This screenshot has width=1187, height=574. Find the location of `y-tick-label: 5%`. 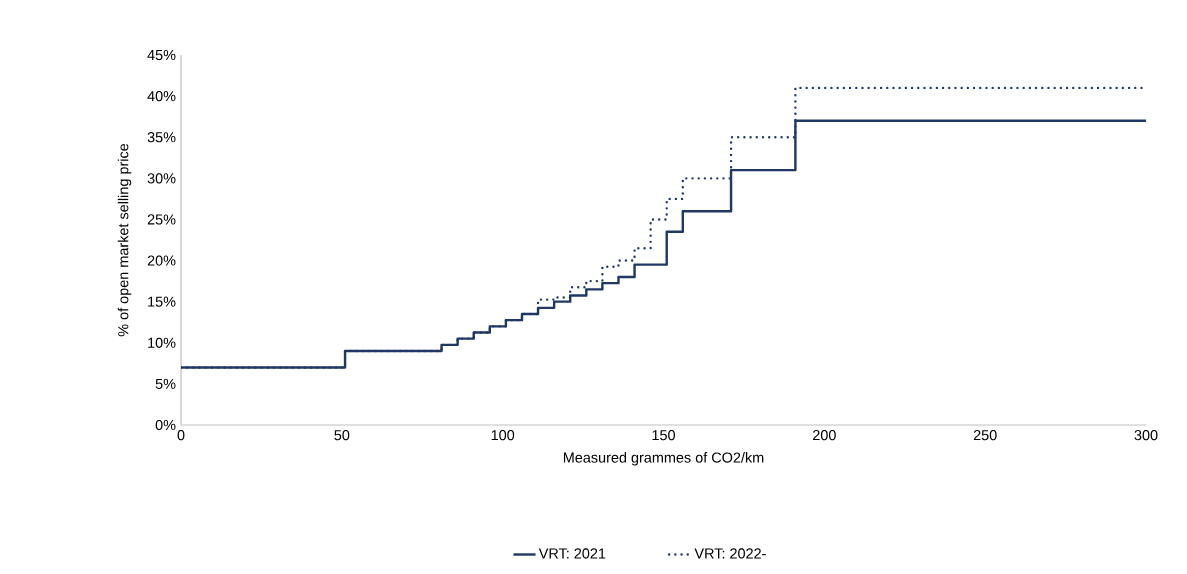

y-tick-label: 5% is located at coordinates (165, 383).